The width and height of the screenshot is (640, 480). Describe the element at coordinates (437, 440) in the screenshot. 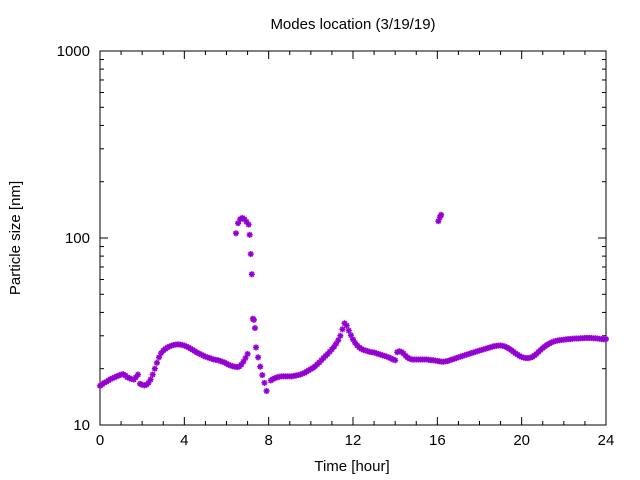

I see `x-tick-label: 16` at that location.